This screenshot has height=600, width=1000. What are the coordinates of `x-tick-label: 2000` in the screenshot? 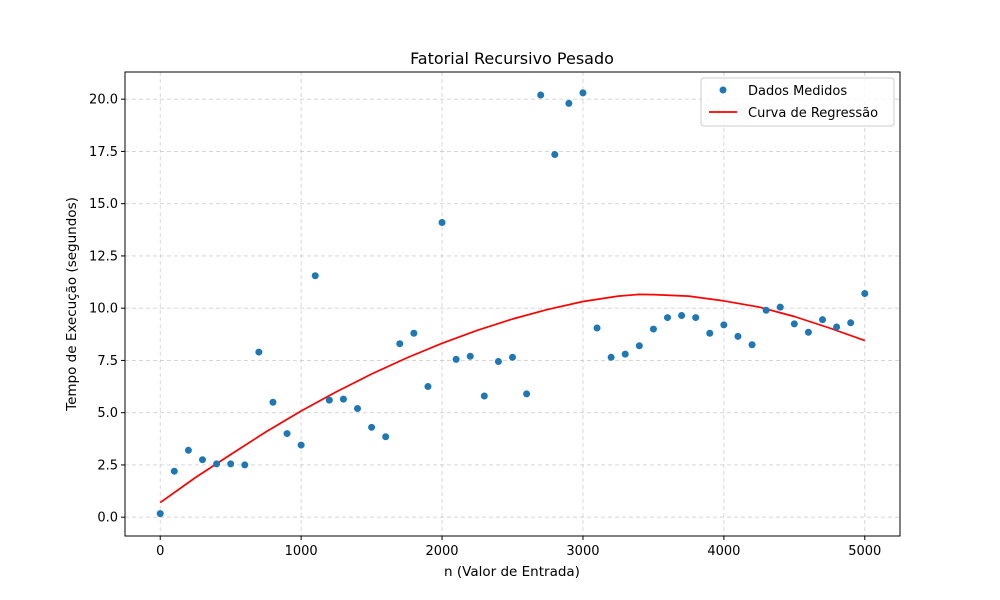 It's located at (441, 551).